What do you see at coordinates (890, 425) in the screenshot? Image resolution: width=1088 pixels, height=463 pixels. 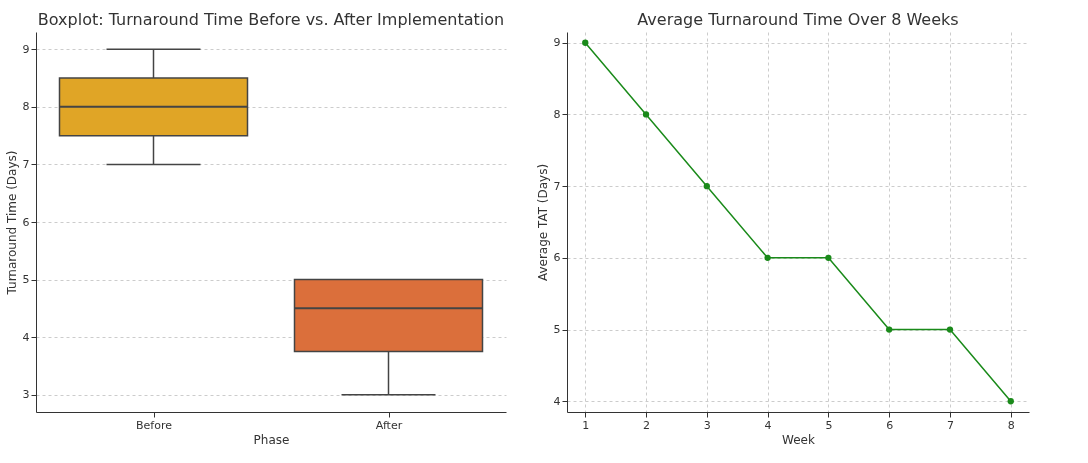 I see `x-tick-label: 6` at bounding box center [890, 425].